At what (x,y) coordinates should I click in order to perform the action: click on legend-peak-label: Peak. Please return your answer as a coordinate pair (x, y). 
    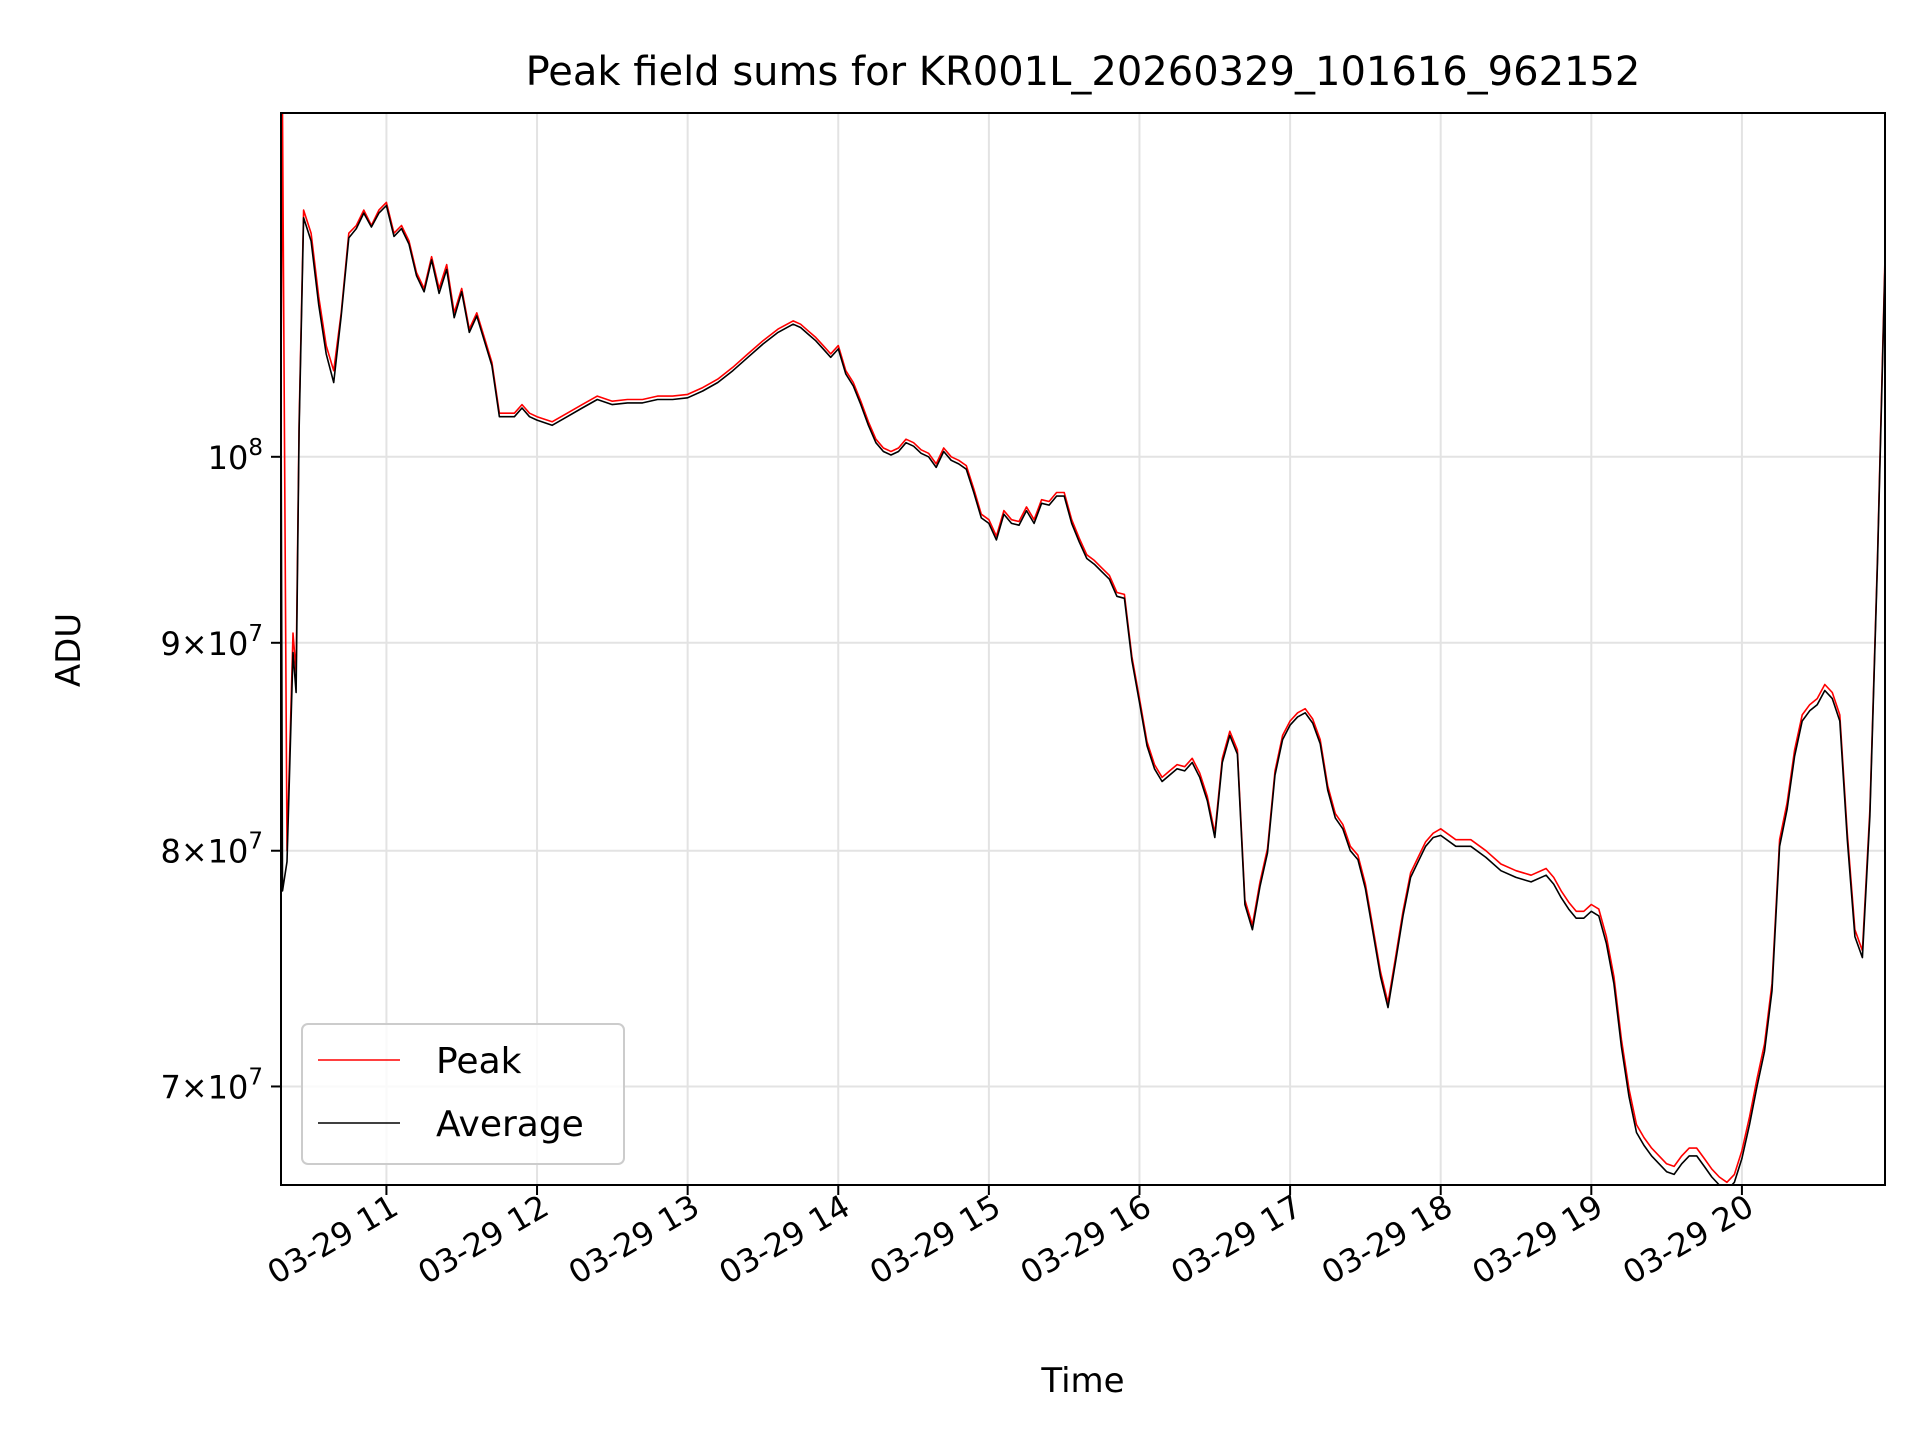
    Looking at the image, I should click on (479, 1061).